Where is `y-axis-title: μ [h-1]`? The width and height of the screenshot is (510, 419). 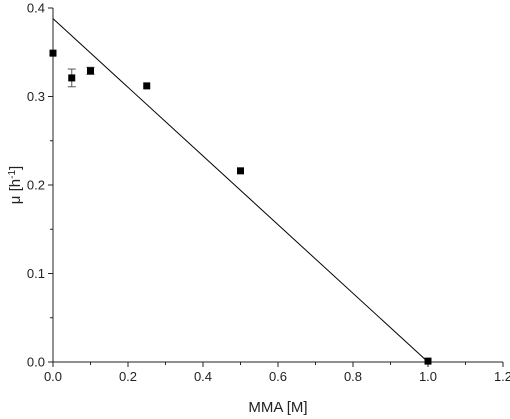
y-axis-title: μ [h-1] is located at coordinates (16, 185).